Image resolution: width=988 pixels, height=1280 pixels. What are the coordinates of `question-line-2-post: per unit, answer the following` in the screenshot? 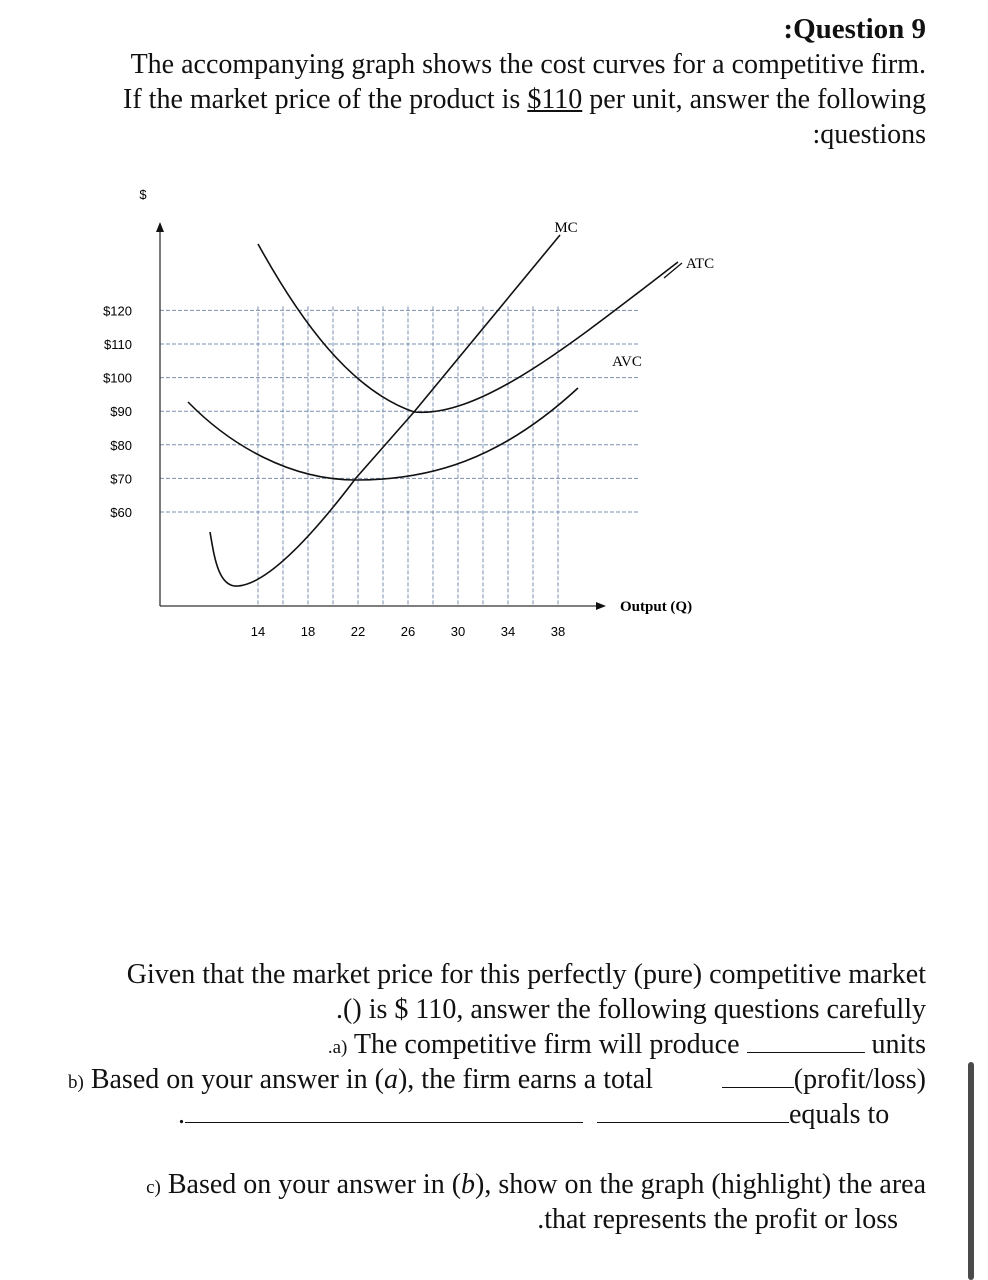 It's located at (754, 99).